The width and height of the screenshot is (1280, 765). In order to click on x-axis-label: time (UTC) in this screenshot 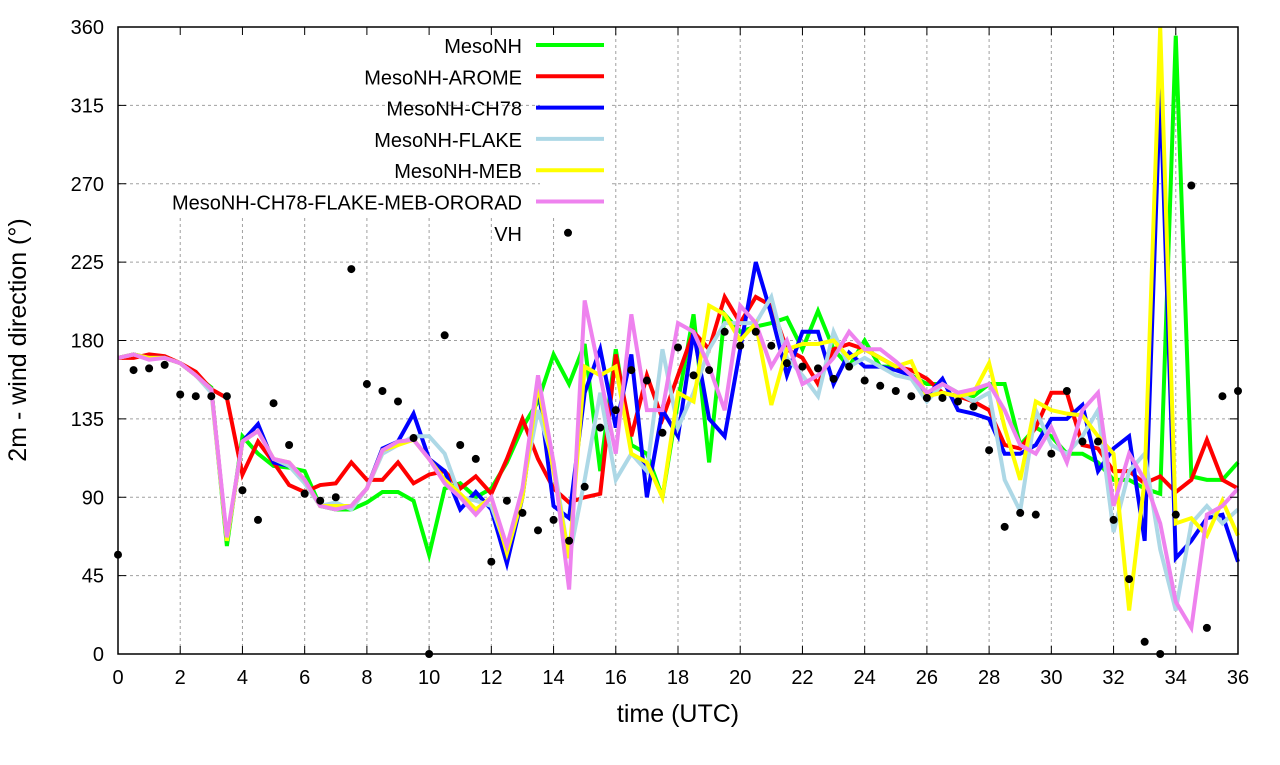, I will do `click(678, 714)`.